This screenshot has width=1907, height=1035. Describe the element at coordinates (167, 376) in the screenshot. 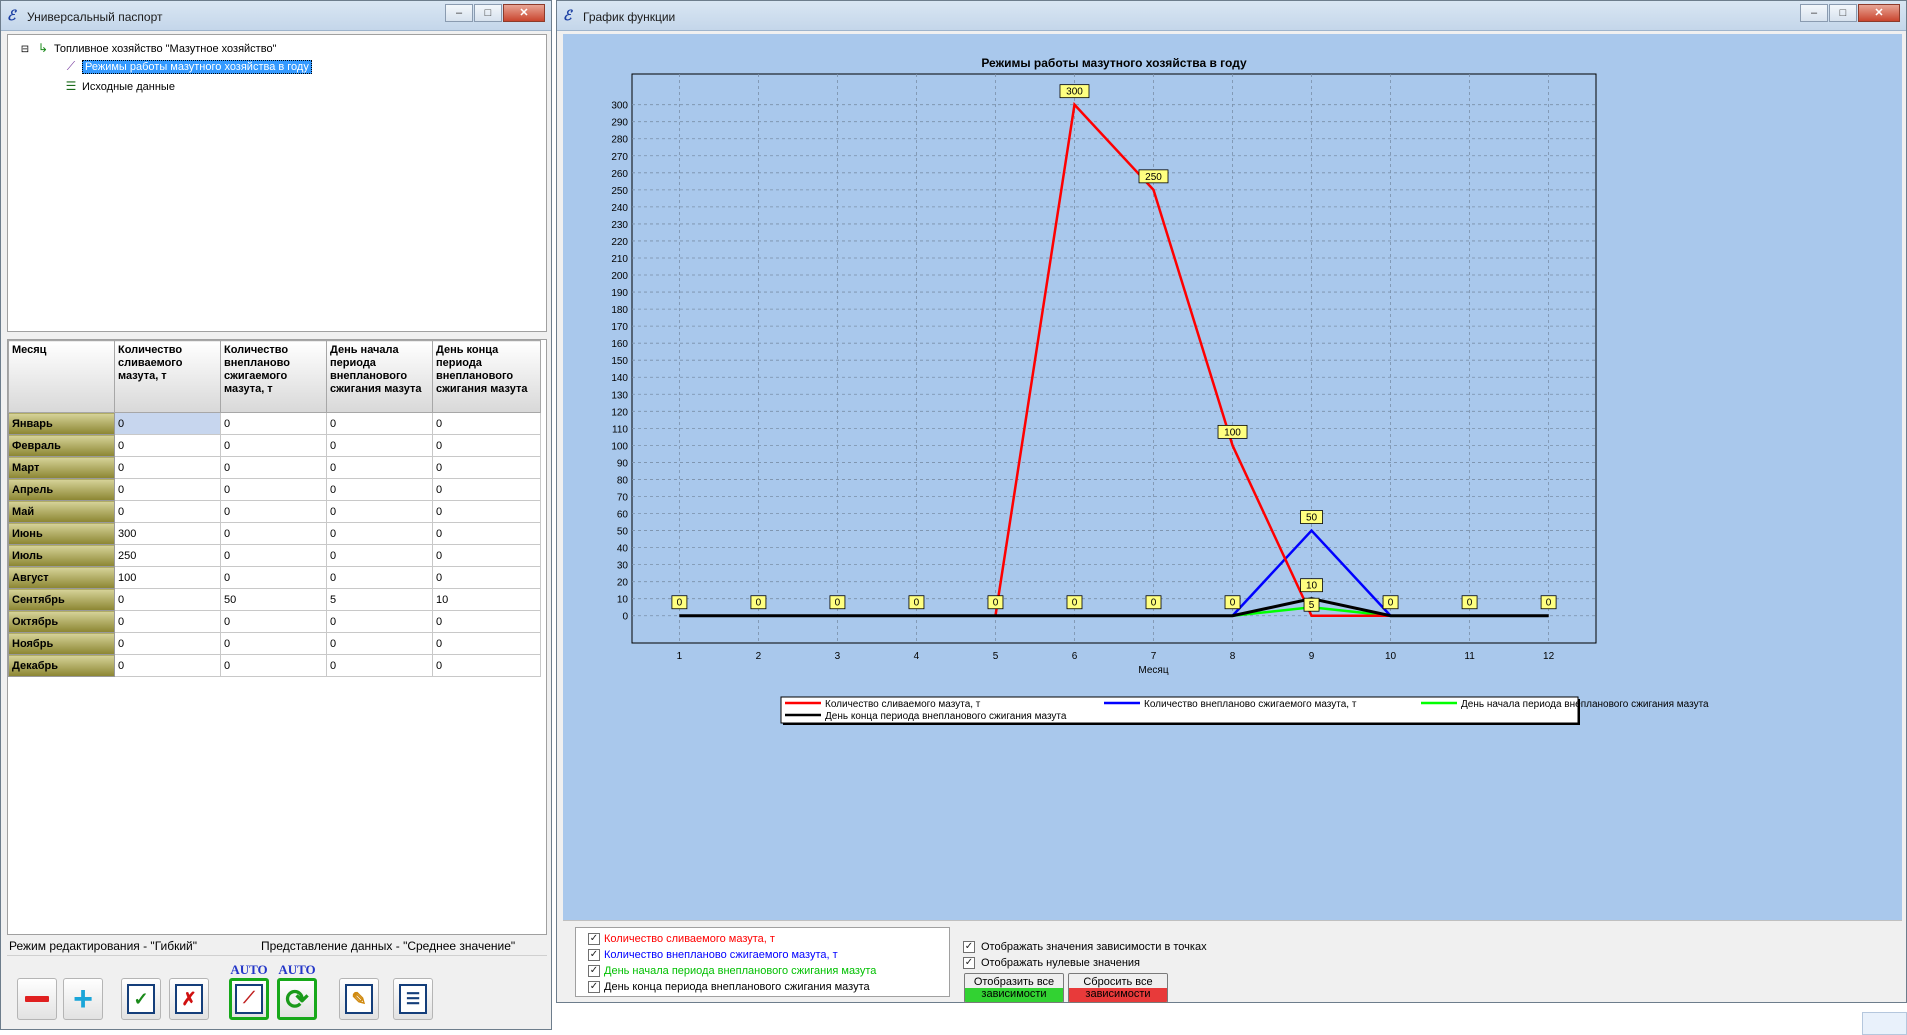

I see `col-header-drained: Количество сливаемого мазута, т` at that location.